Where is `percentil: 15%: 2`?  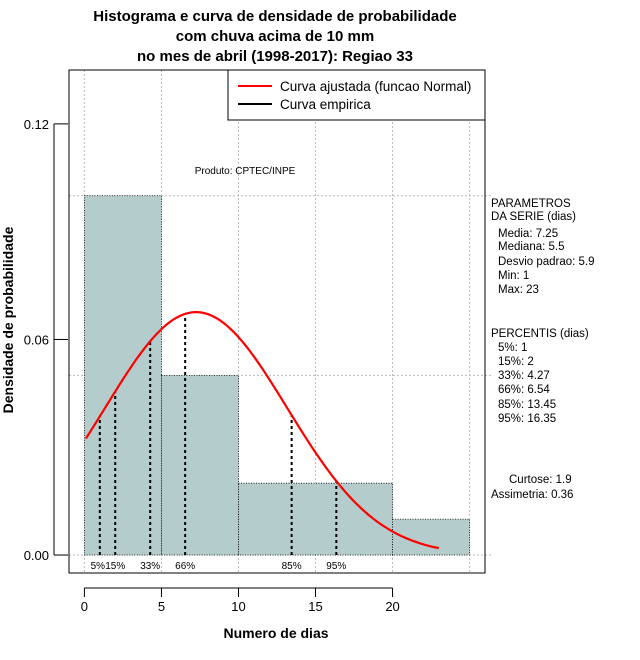
percentil: 15%: 2 is located at coordinates (516, 362).